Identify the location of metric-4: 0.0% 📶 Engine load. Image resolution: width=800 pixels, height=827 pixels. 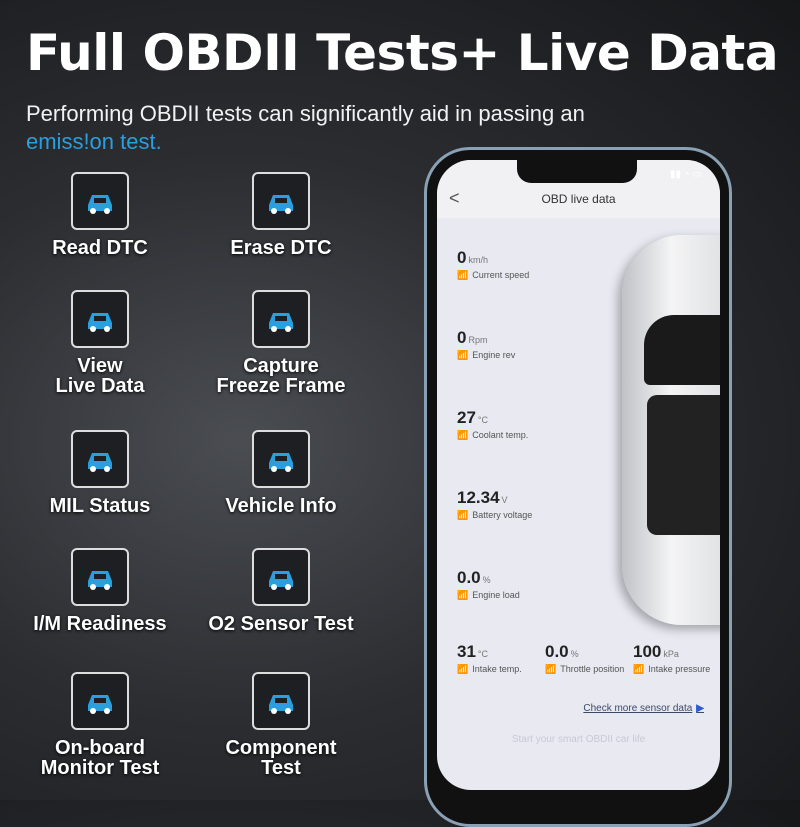
(488, 584).